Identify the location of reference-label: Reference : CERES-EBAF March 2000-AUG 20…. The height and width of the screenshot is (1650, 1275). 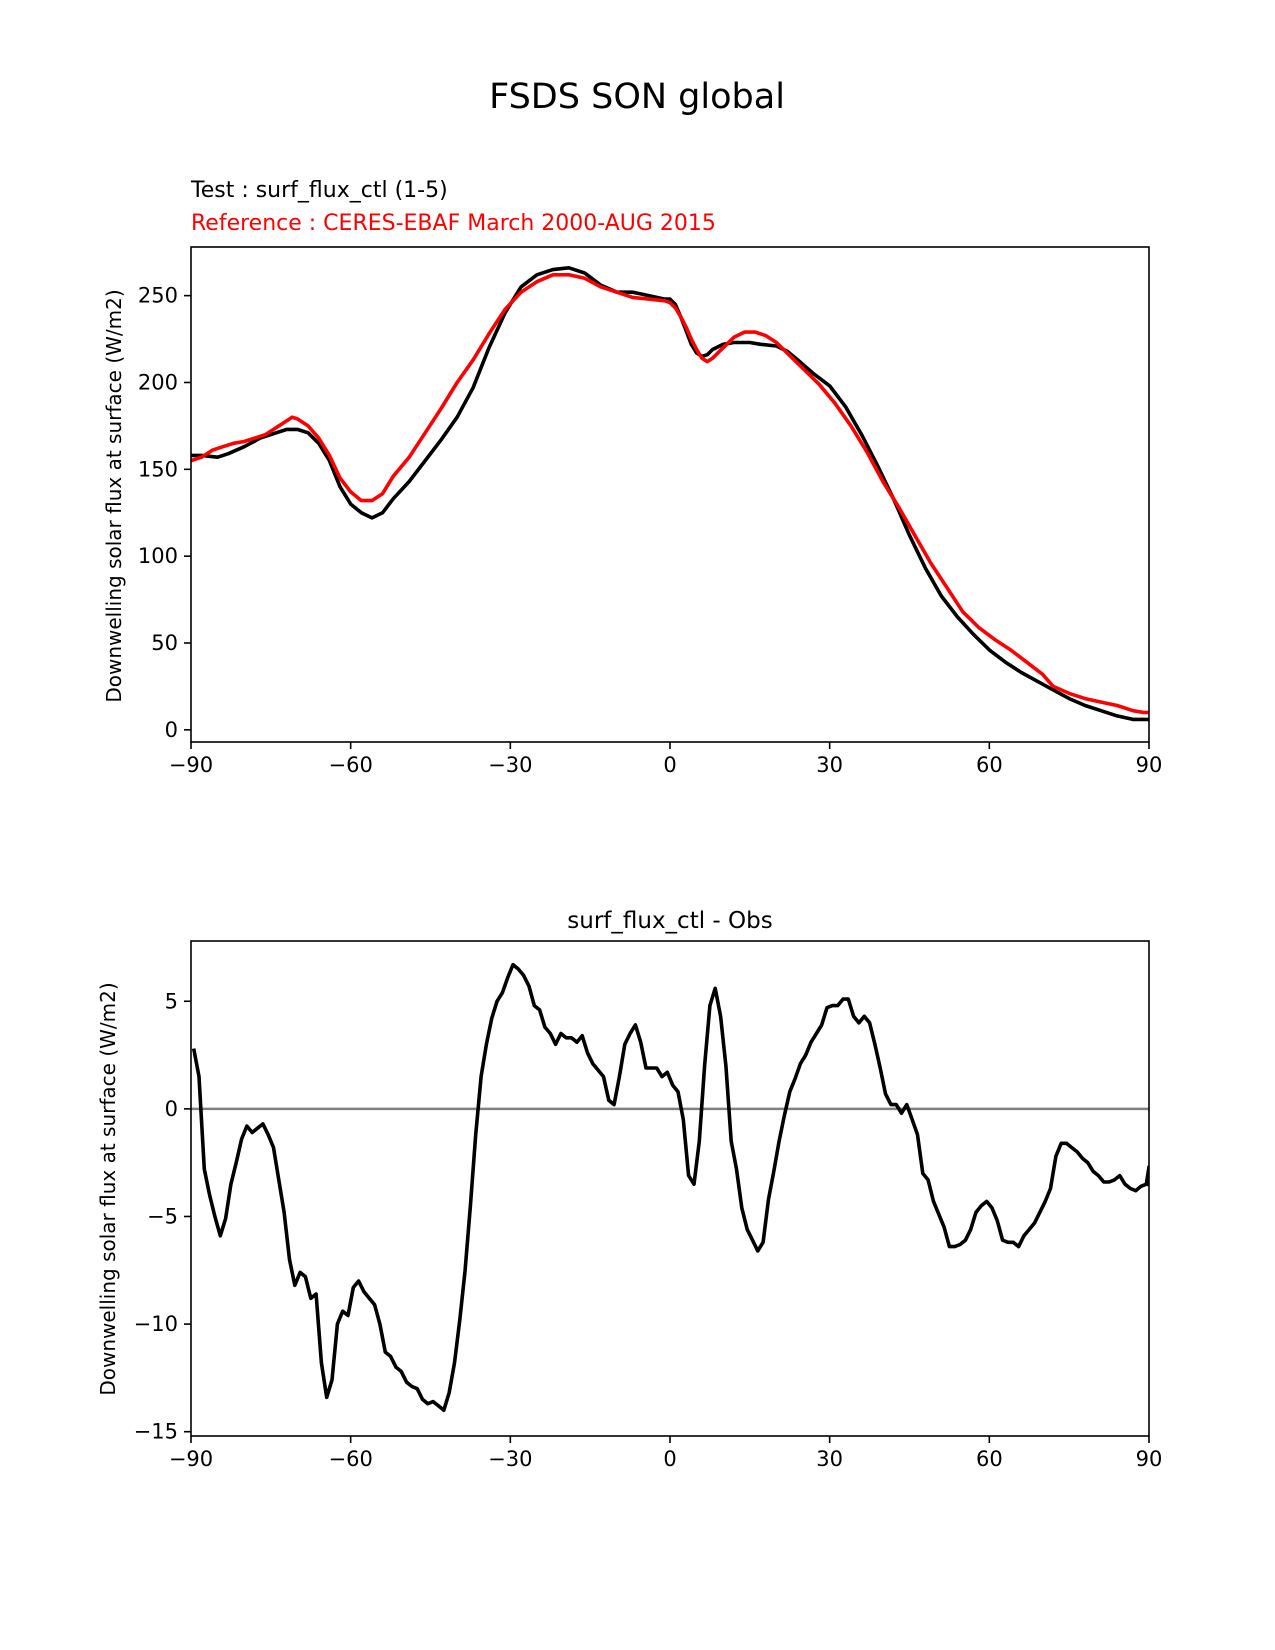
(453, 223).